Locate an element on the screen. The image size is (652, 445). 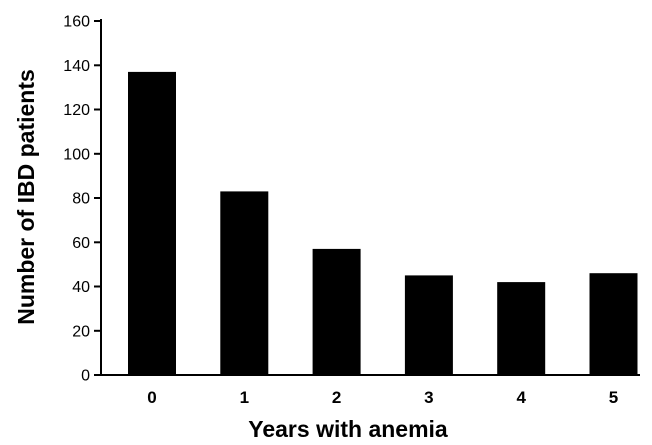
x-ticks: 0 1 2 3 4 5 is located at coordinates (382, 397).